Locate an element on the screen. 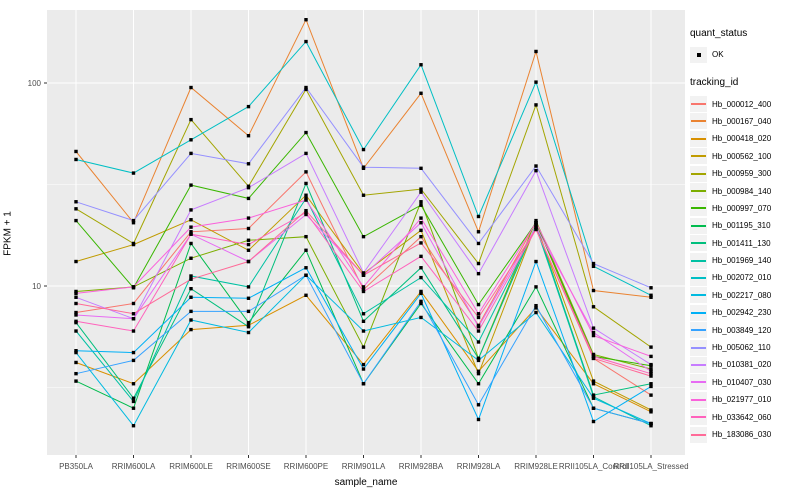  legend-item: Hb_002217_080 is located at coordinates (744, 295).